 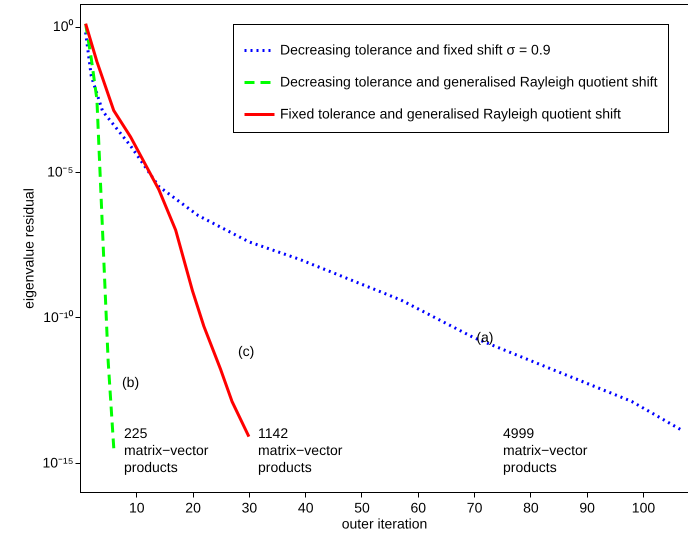 What do you see at coordinates (60, 172) in the screenshot?
I see `y-tick-label: 10⁻⁵` at bounding box center [60, 172].